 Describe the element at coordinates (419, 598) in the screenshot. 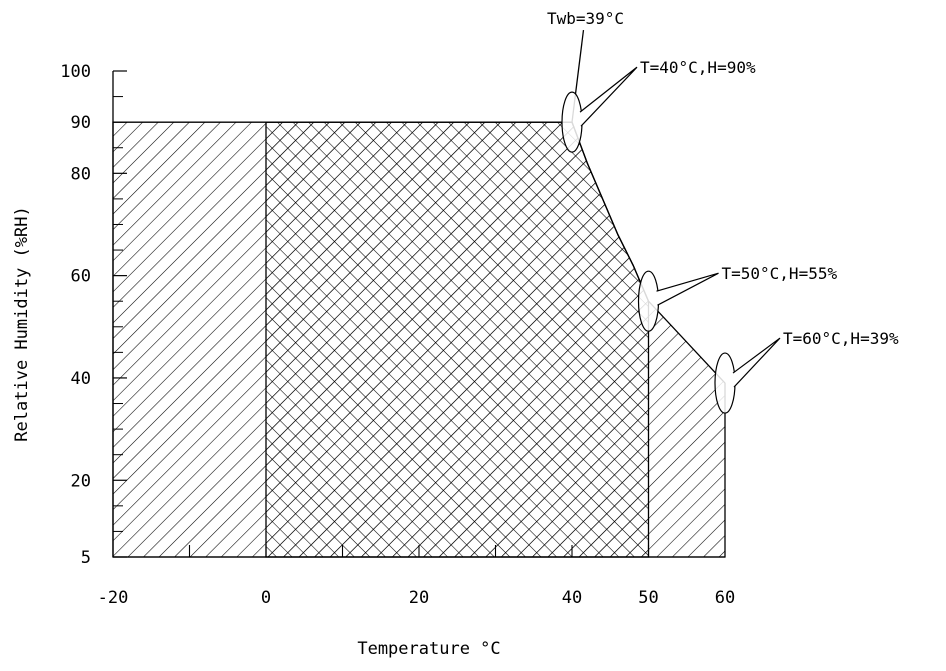

I see `x-tick-label: 20` at that location.